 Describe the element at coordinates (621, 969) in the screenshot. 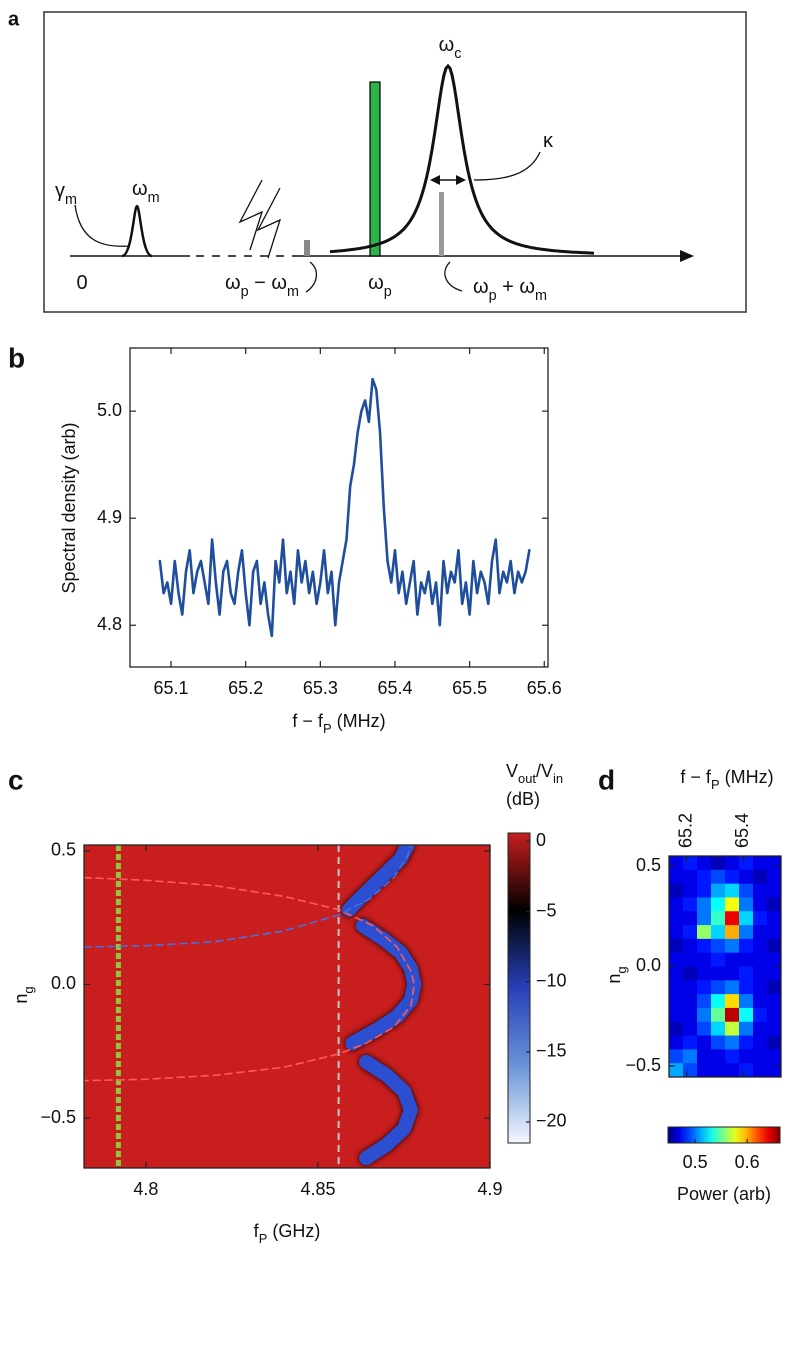

I see `subscript: g` at that location.